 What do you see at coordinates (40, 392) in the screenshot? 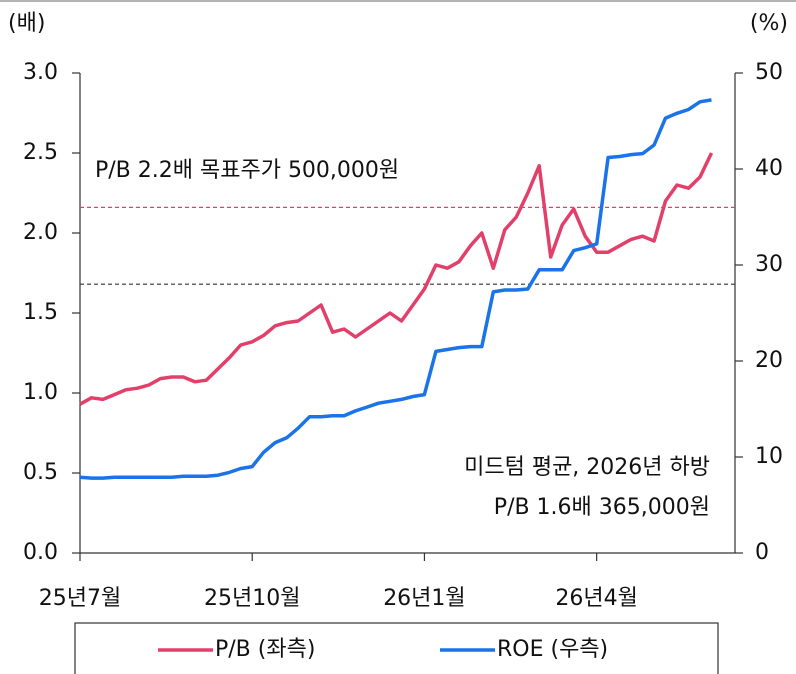
I see `y-tick-label: 1.0` at bounding box center [40, 392].